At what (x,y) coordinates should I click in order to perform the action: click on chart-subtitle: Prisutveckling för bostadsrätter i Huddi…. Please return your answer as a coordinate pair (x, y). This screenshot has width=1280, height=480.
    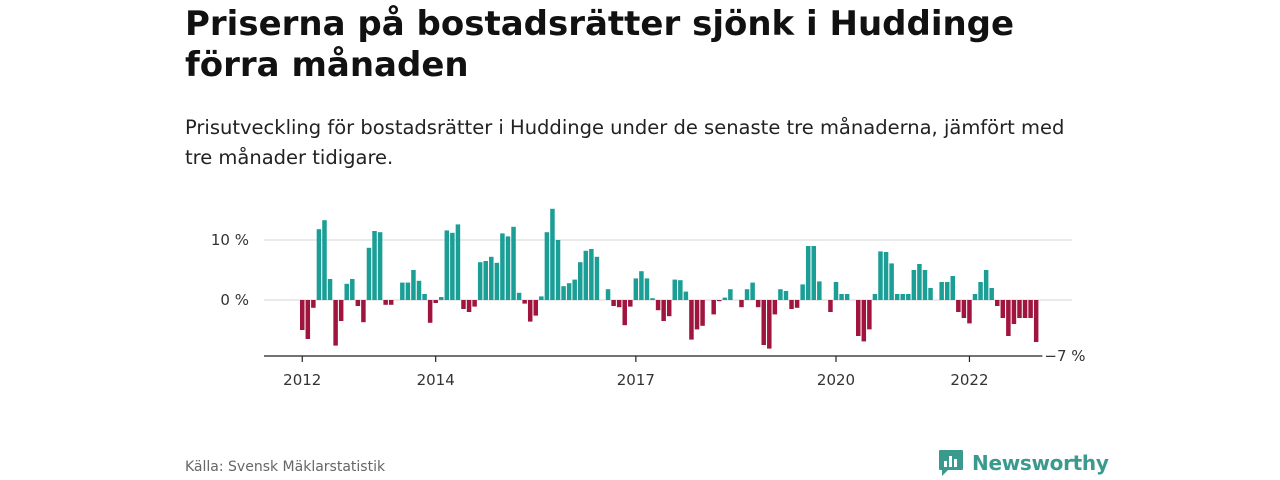
    Looking at the image, I should click on (625, 142).